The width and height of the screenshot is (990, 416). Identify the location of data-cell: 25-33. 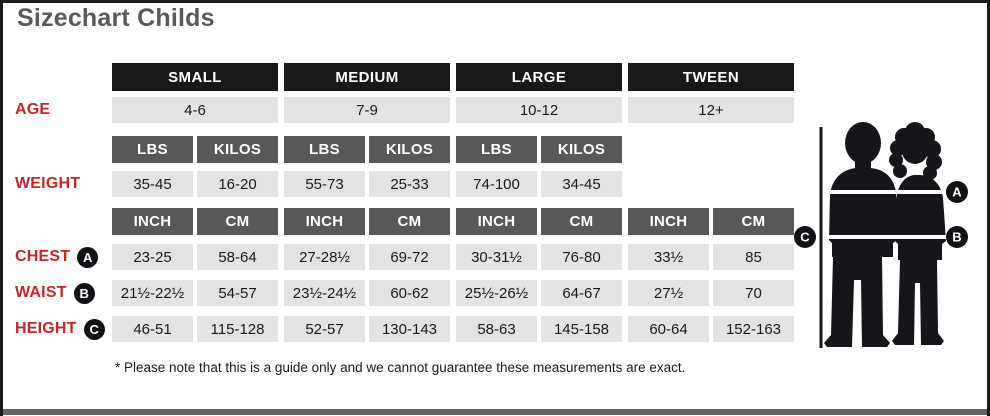
(409, 184).